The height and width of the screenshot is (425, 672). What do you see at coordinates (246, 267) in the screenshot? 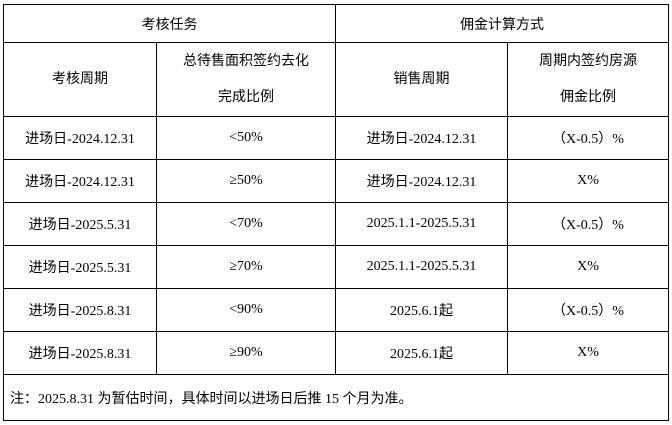
I see `table-cell: ≥70%` at bounding box center [246, 267].